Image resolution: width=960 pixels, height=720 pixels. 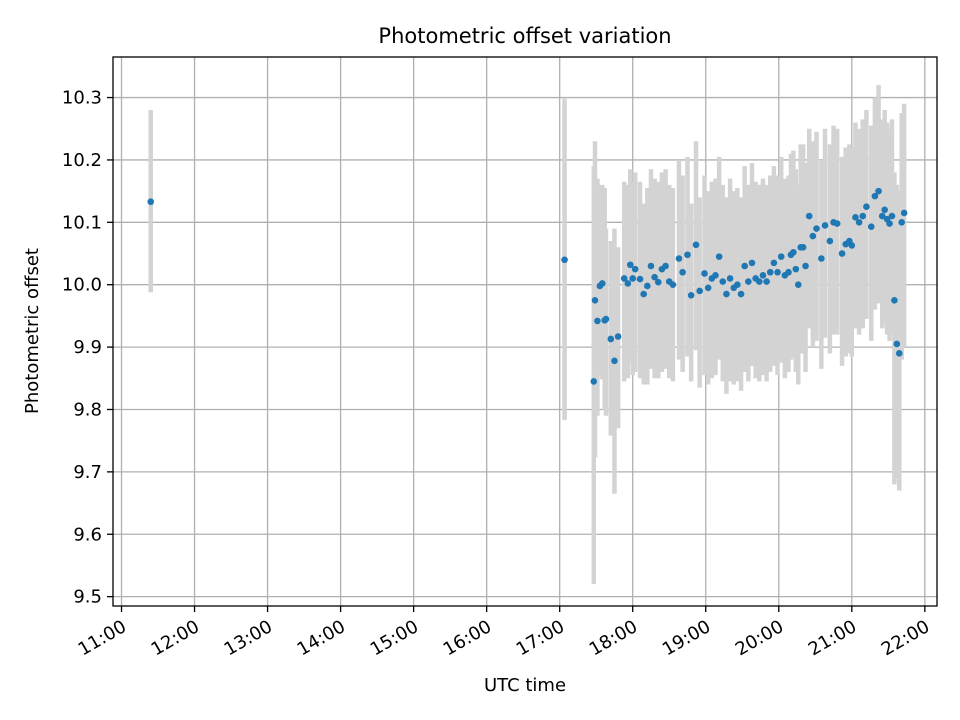 What do you see at coordinates (525, 685) in the screenshot?
I see `x-axis-label: UTC time` at bounding box center [525, 685].